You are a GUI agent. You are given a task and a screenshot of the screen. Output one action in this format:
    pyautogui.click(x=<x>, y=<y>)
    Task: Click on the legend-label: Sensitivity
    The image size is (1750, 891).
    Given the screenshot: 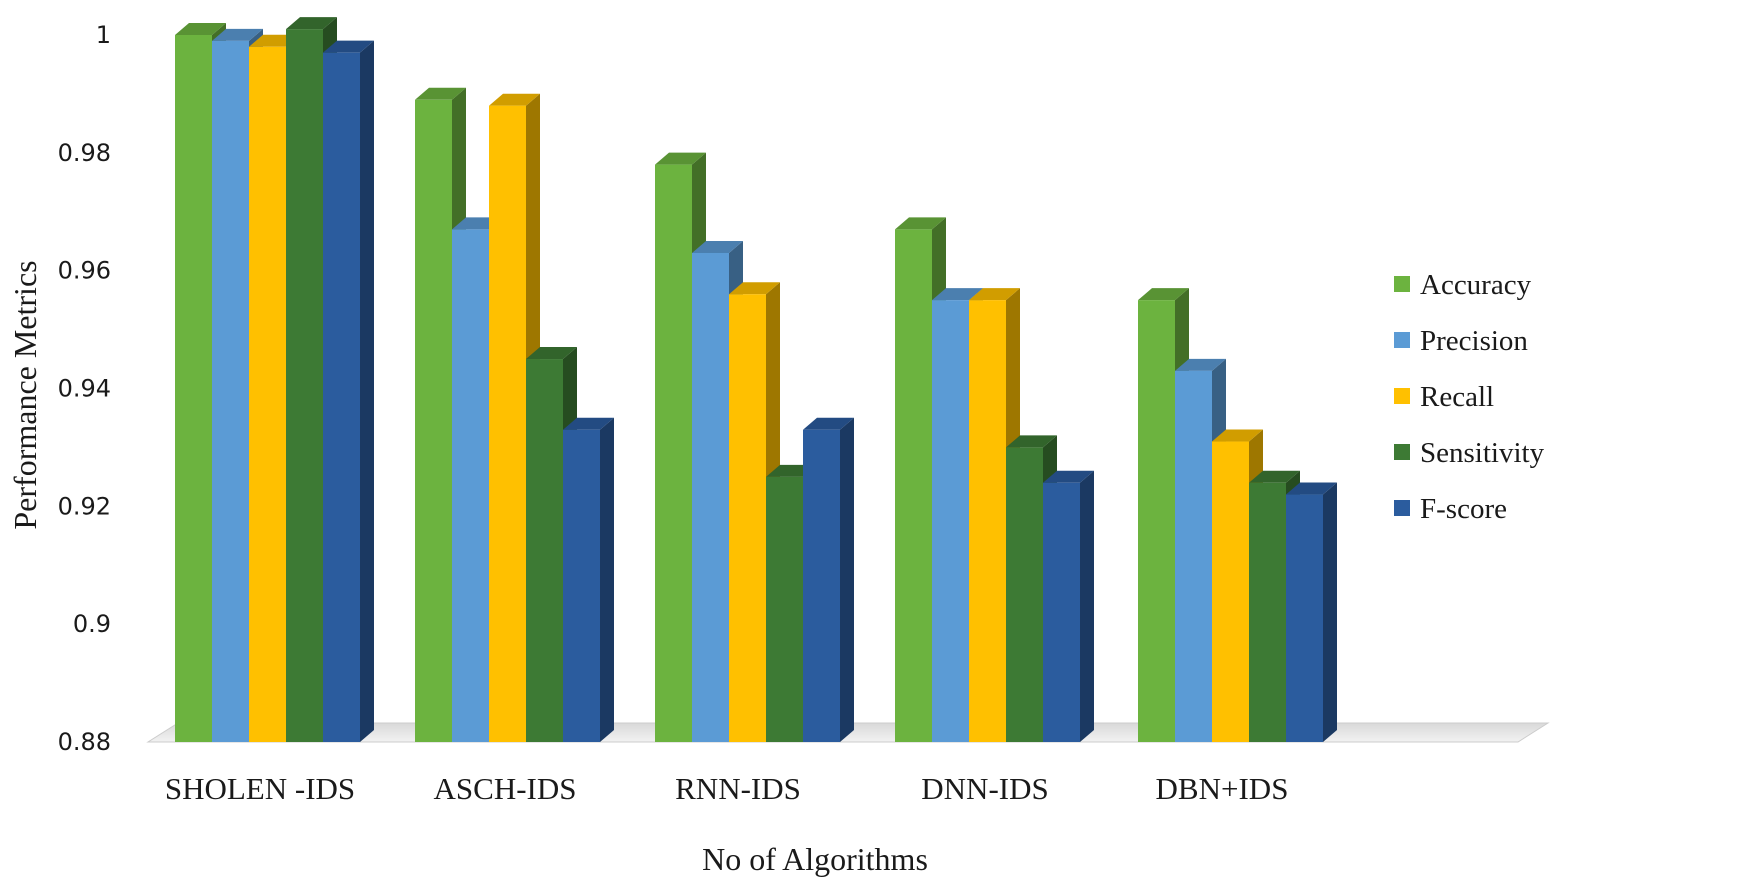 What is the action you would take?
    pyautogui.click(x=1482, y=453)
    